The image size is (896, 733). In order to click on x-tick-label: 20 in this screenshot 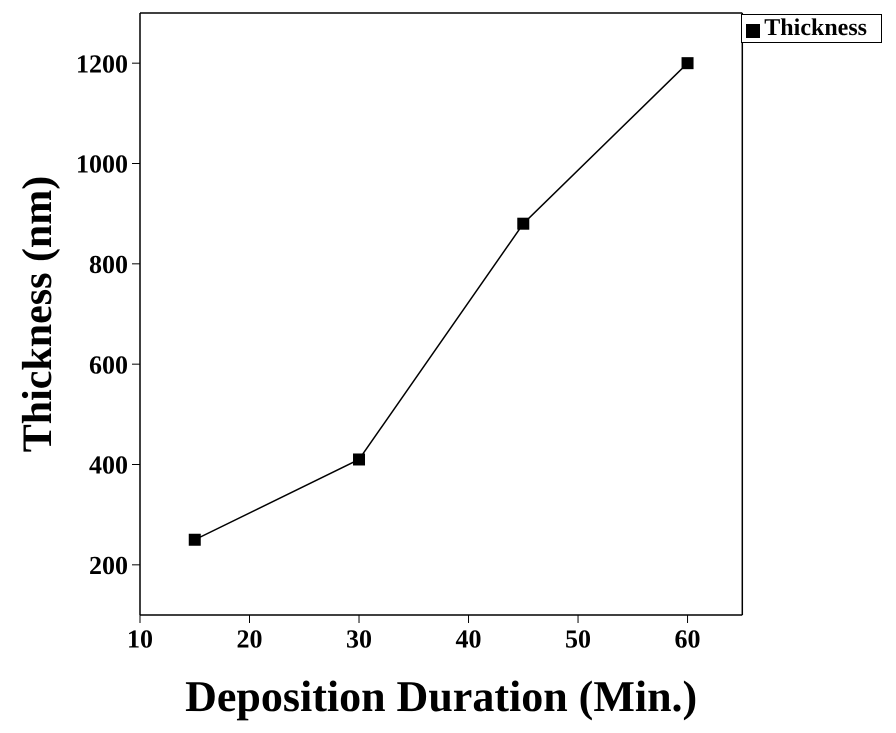, I will do `click(249, 639)`.